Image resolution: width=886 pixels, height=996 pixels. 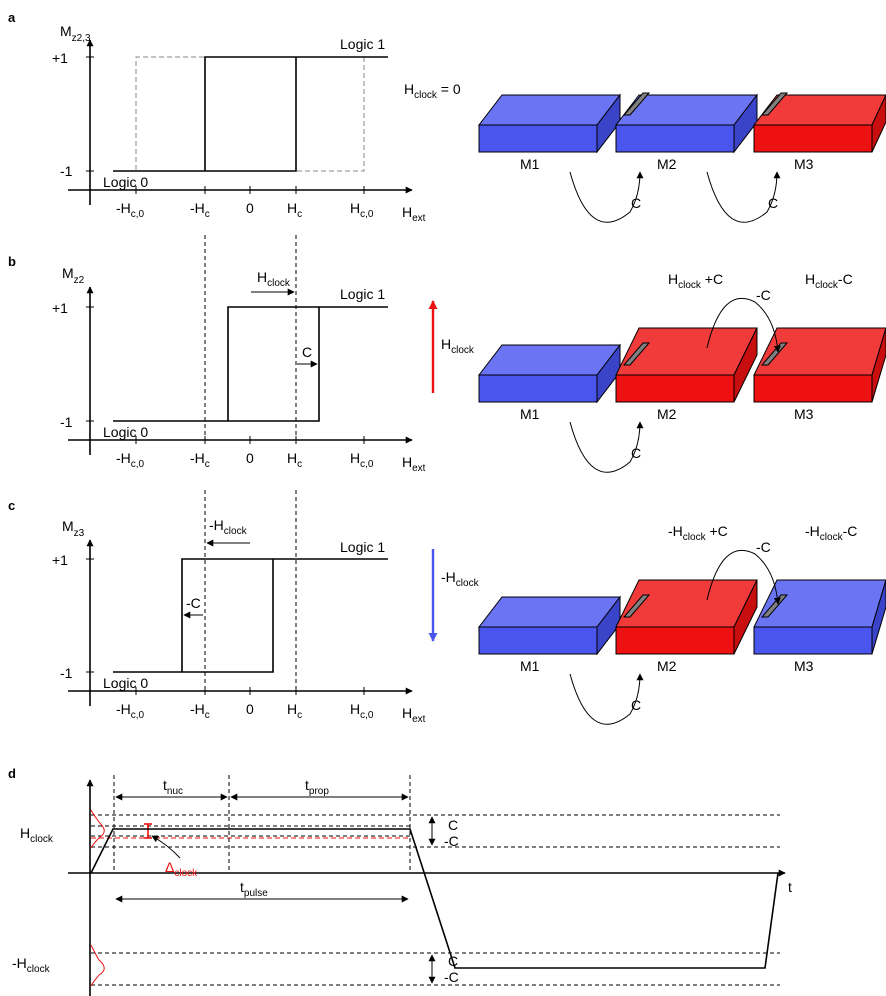 I want to click on m-axis-label: Mz2,3, so click(x=75, y=33).